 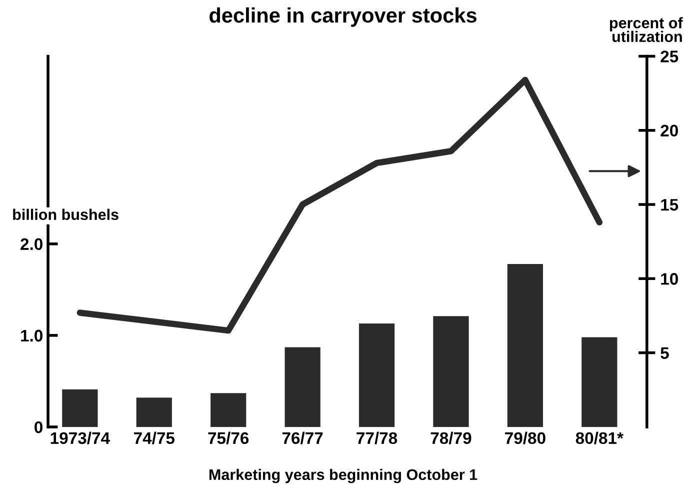 I want to click on x-tick-label: 74/75, so click(x=154, y=438).